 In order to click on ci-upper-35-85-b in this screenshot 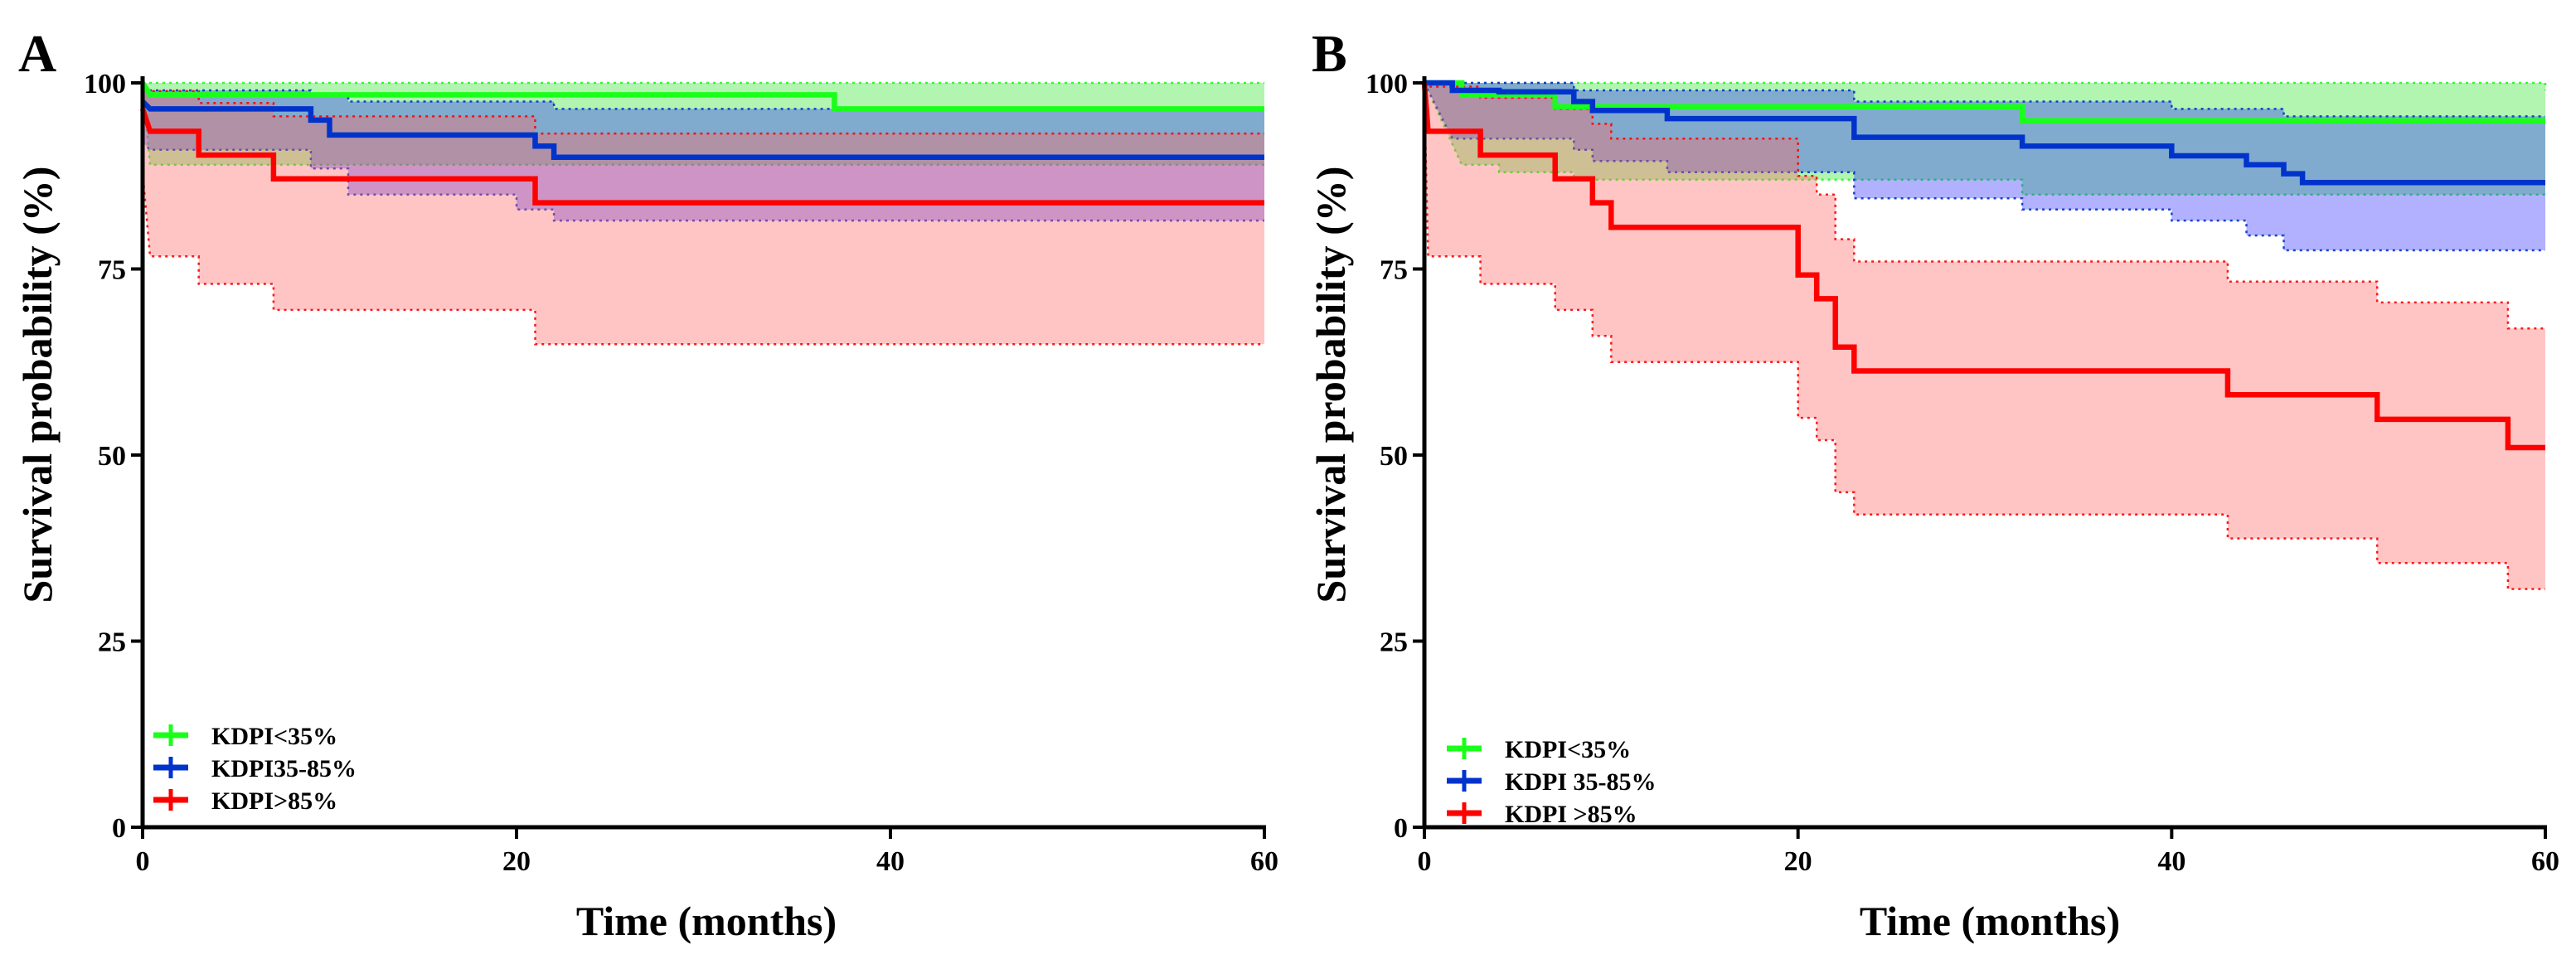, I will do `click(1984, 99)`.